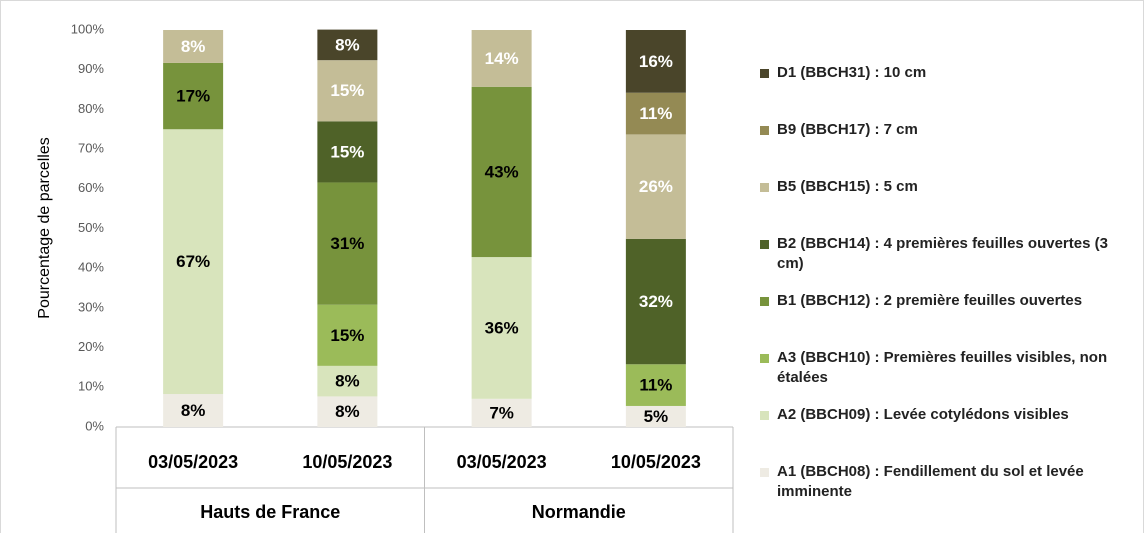 The width and height of the screenshot is (1144, 533). I want to click on legend-item: B5 (BBCH15) : 5 cm, so click(945, 187).